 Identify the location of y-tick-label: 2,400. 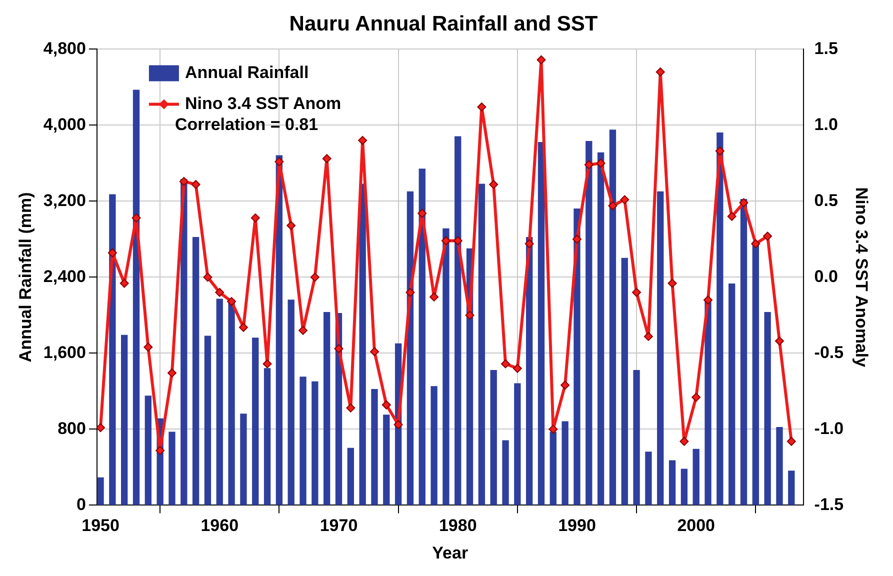
(64, 276).